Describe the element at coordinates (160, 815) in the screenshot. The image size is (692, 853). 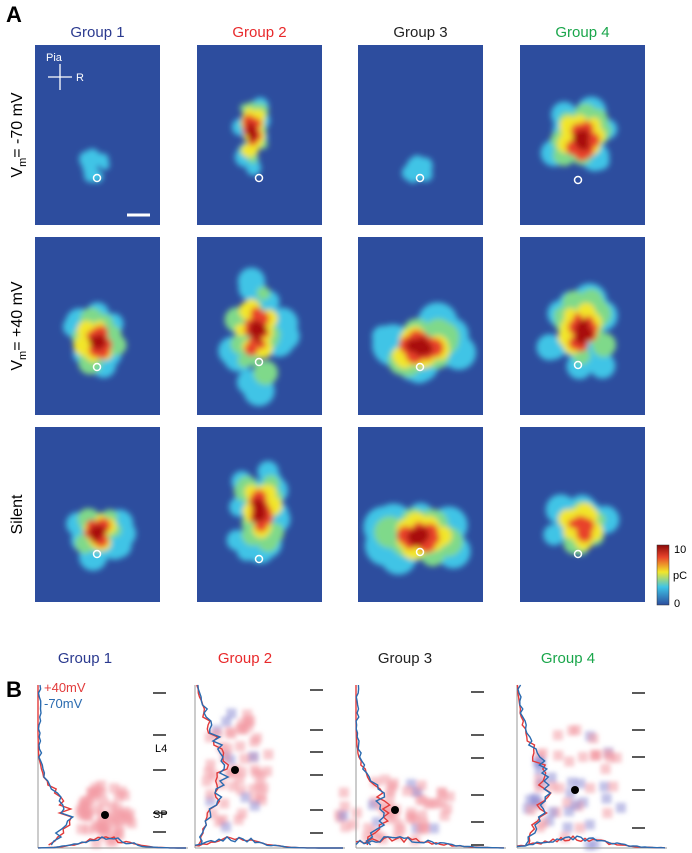
I see `layer-label: SP` at that location.